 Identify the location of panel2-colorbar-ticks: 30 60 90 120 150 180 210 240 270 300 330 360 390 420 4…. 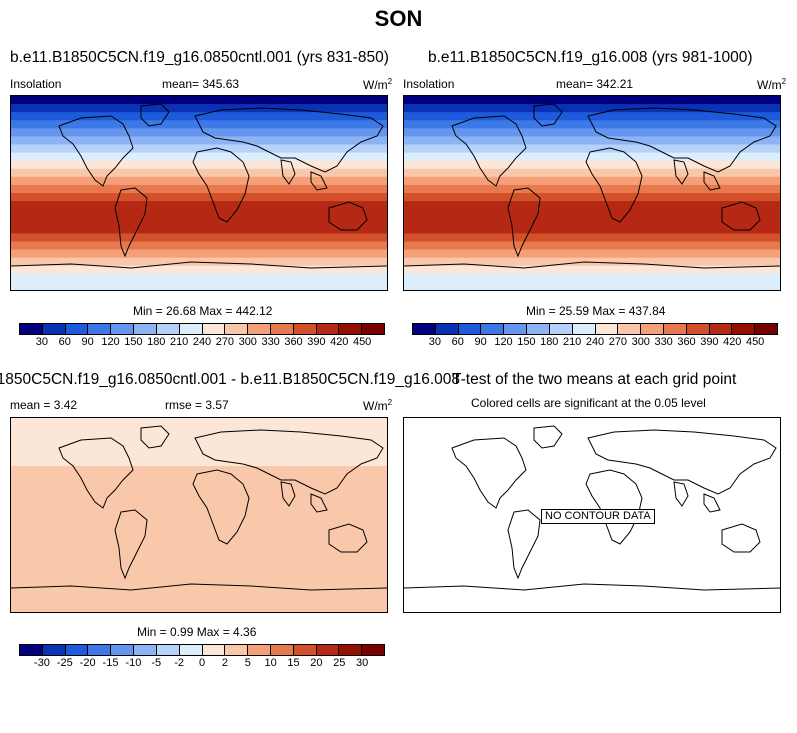
(595, 343).